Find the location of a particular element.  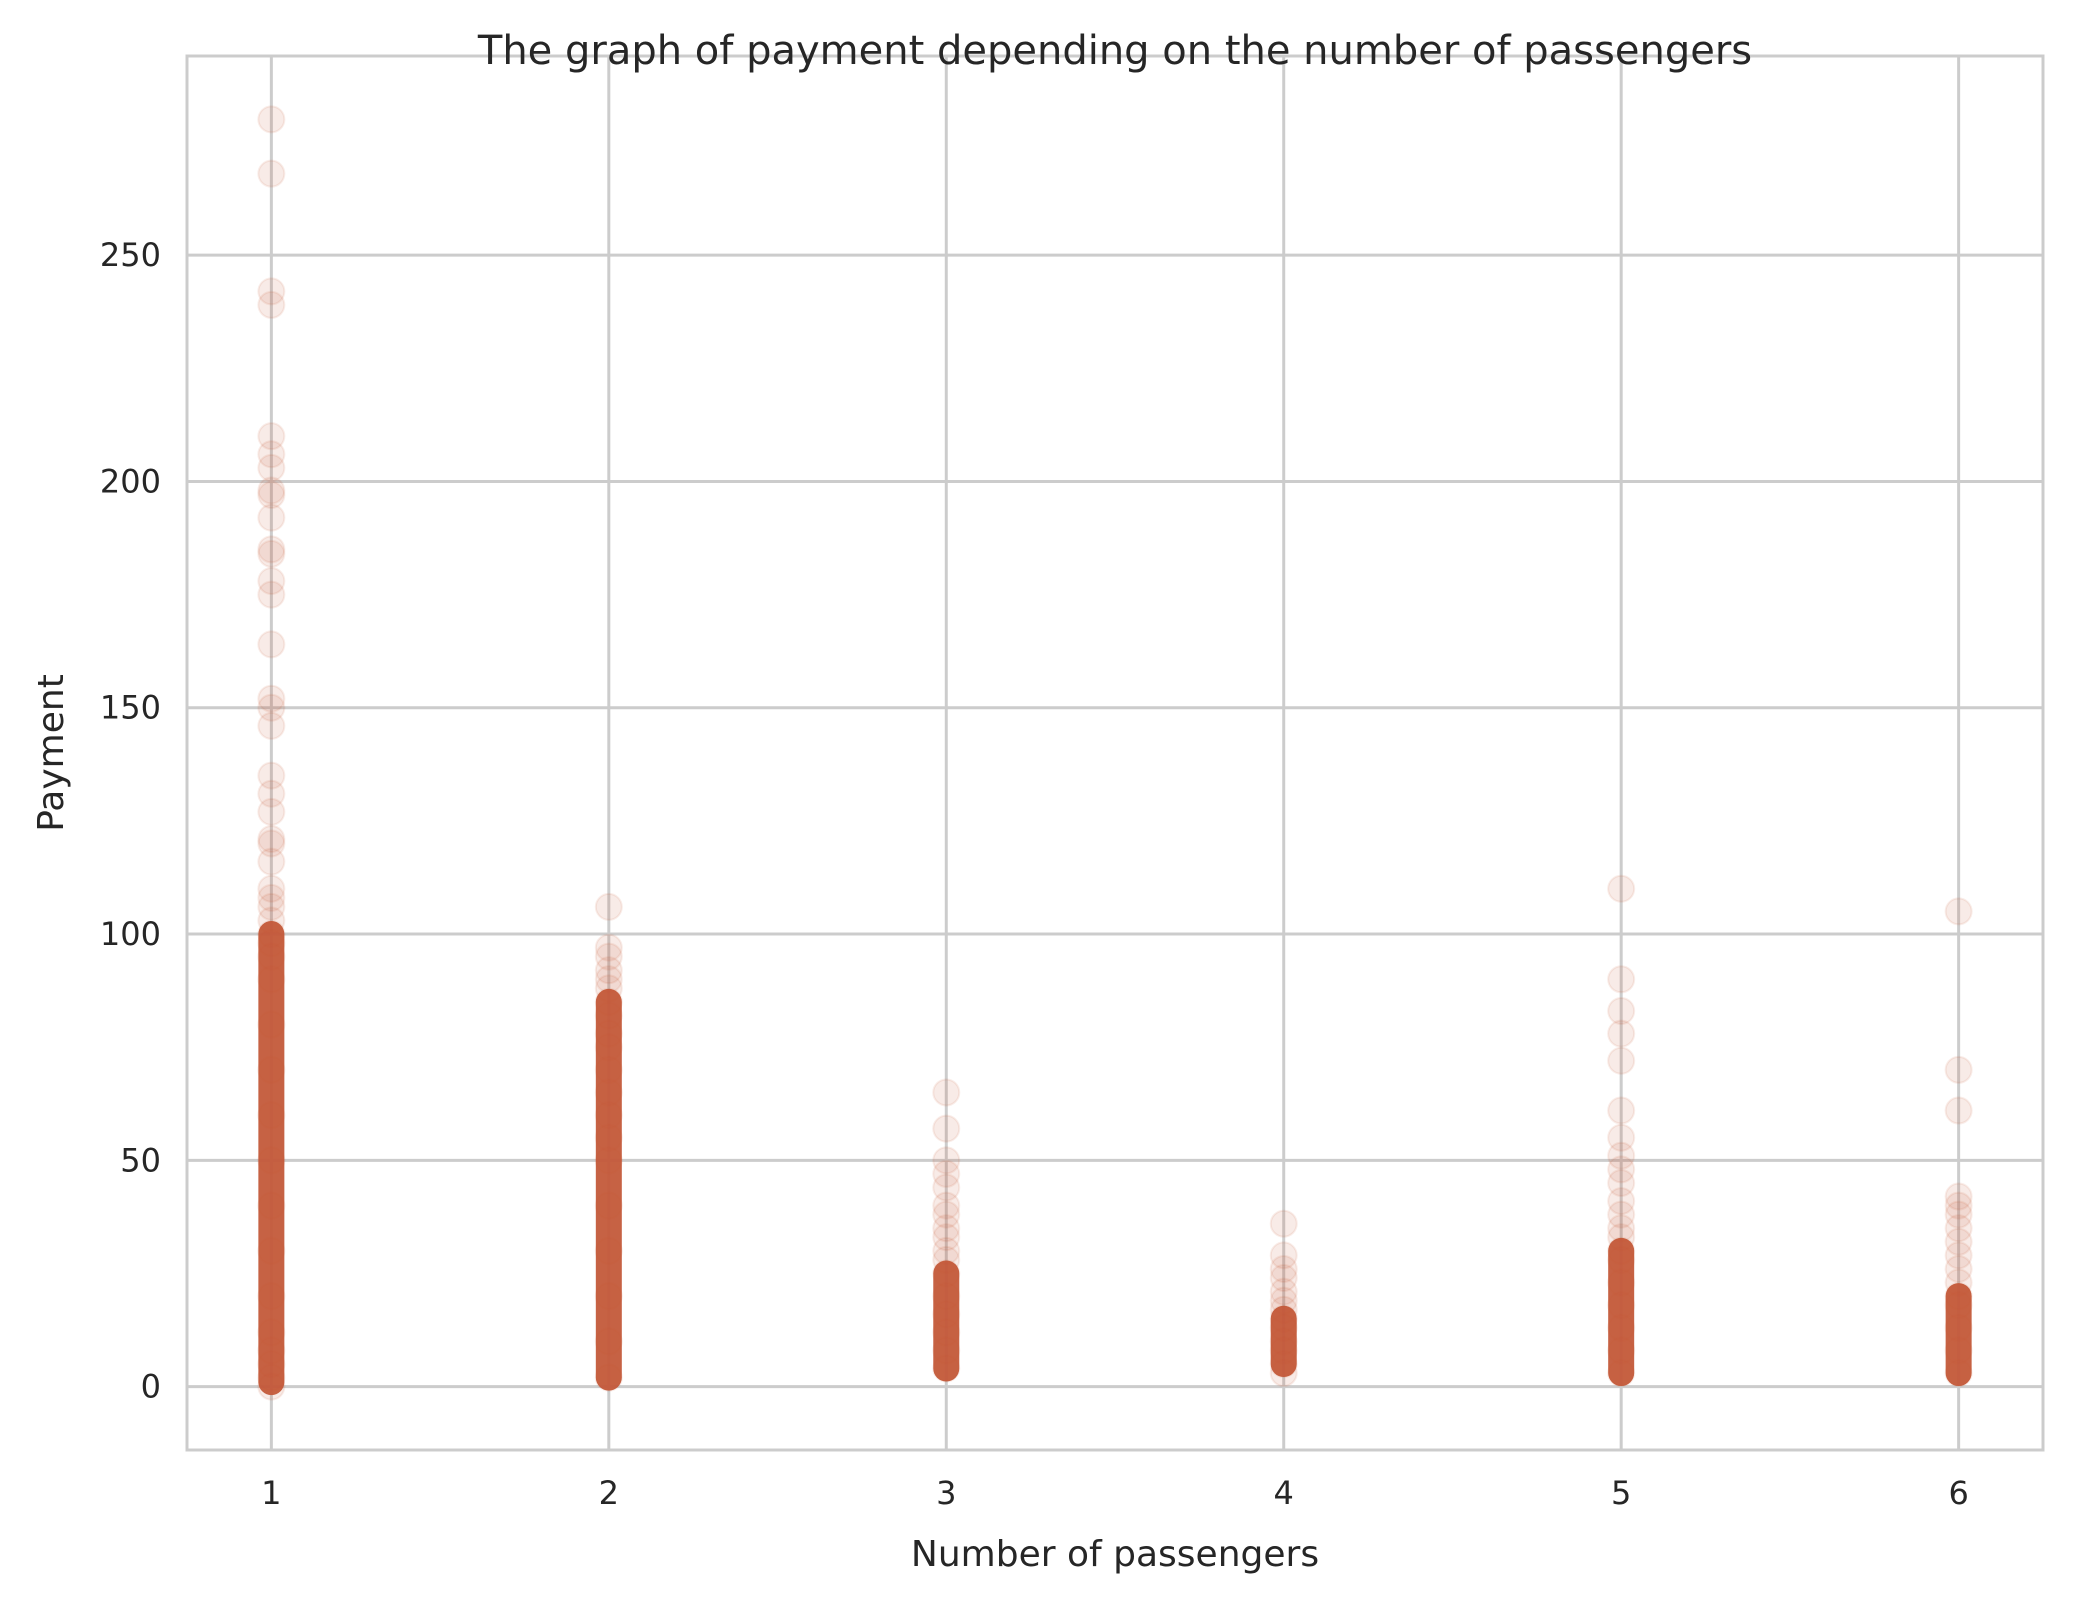

y-tick-labels: 0 50 100 150 200 250 is located at coordinates (130, 820).